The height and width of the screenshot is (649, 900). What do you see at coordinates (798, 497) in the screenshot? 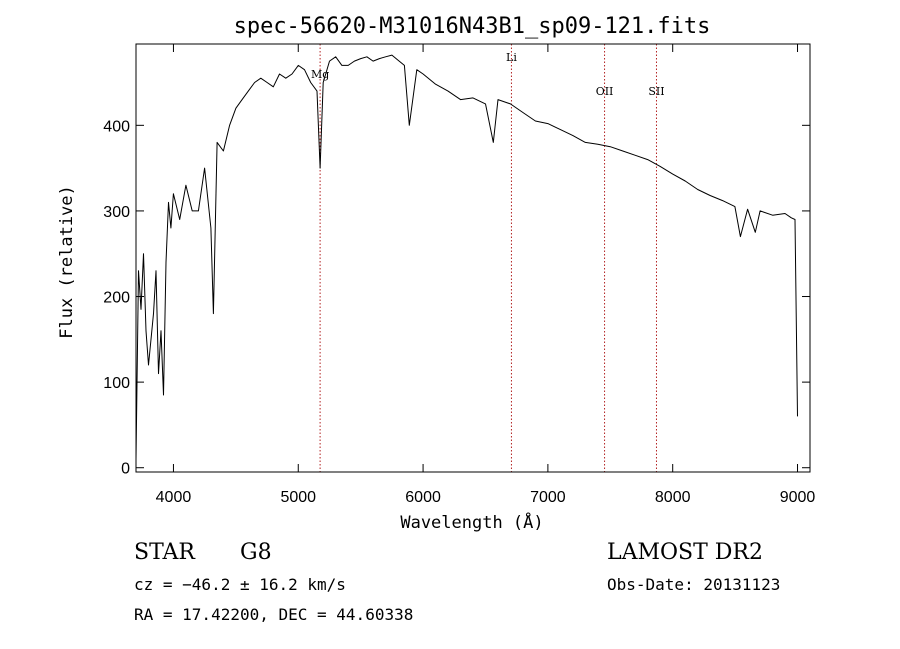
I see `x-tick-label: 9000` at bounding box center [798, 497].